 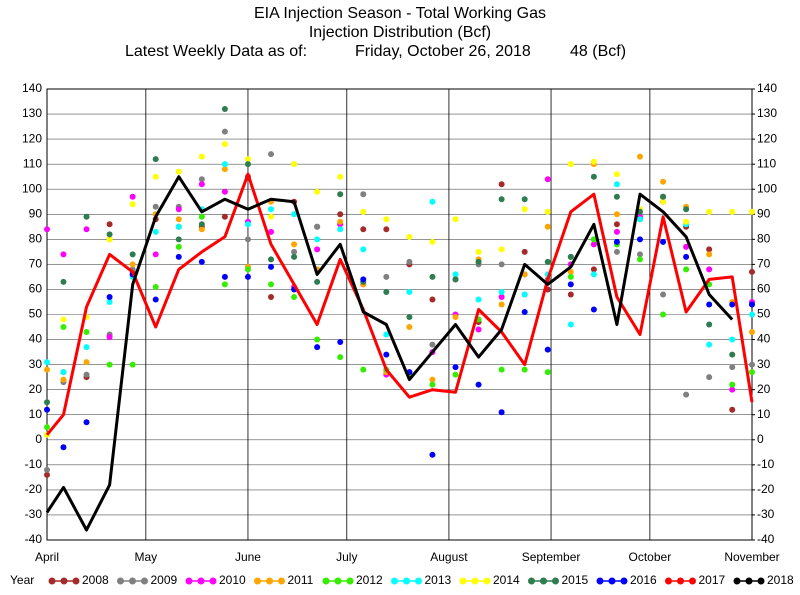 What do you see at coordinates (34, 514) in the screenshot?
I see `y-tick-label: -30` at bounding box center [34, 514].